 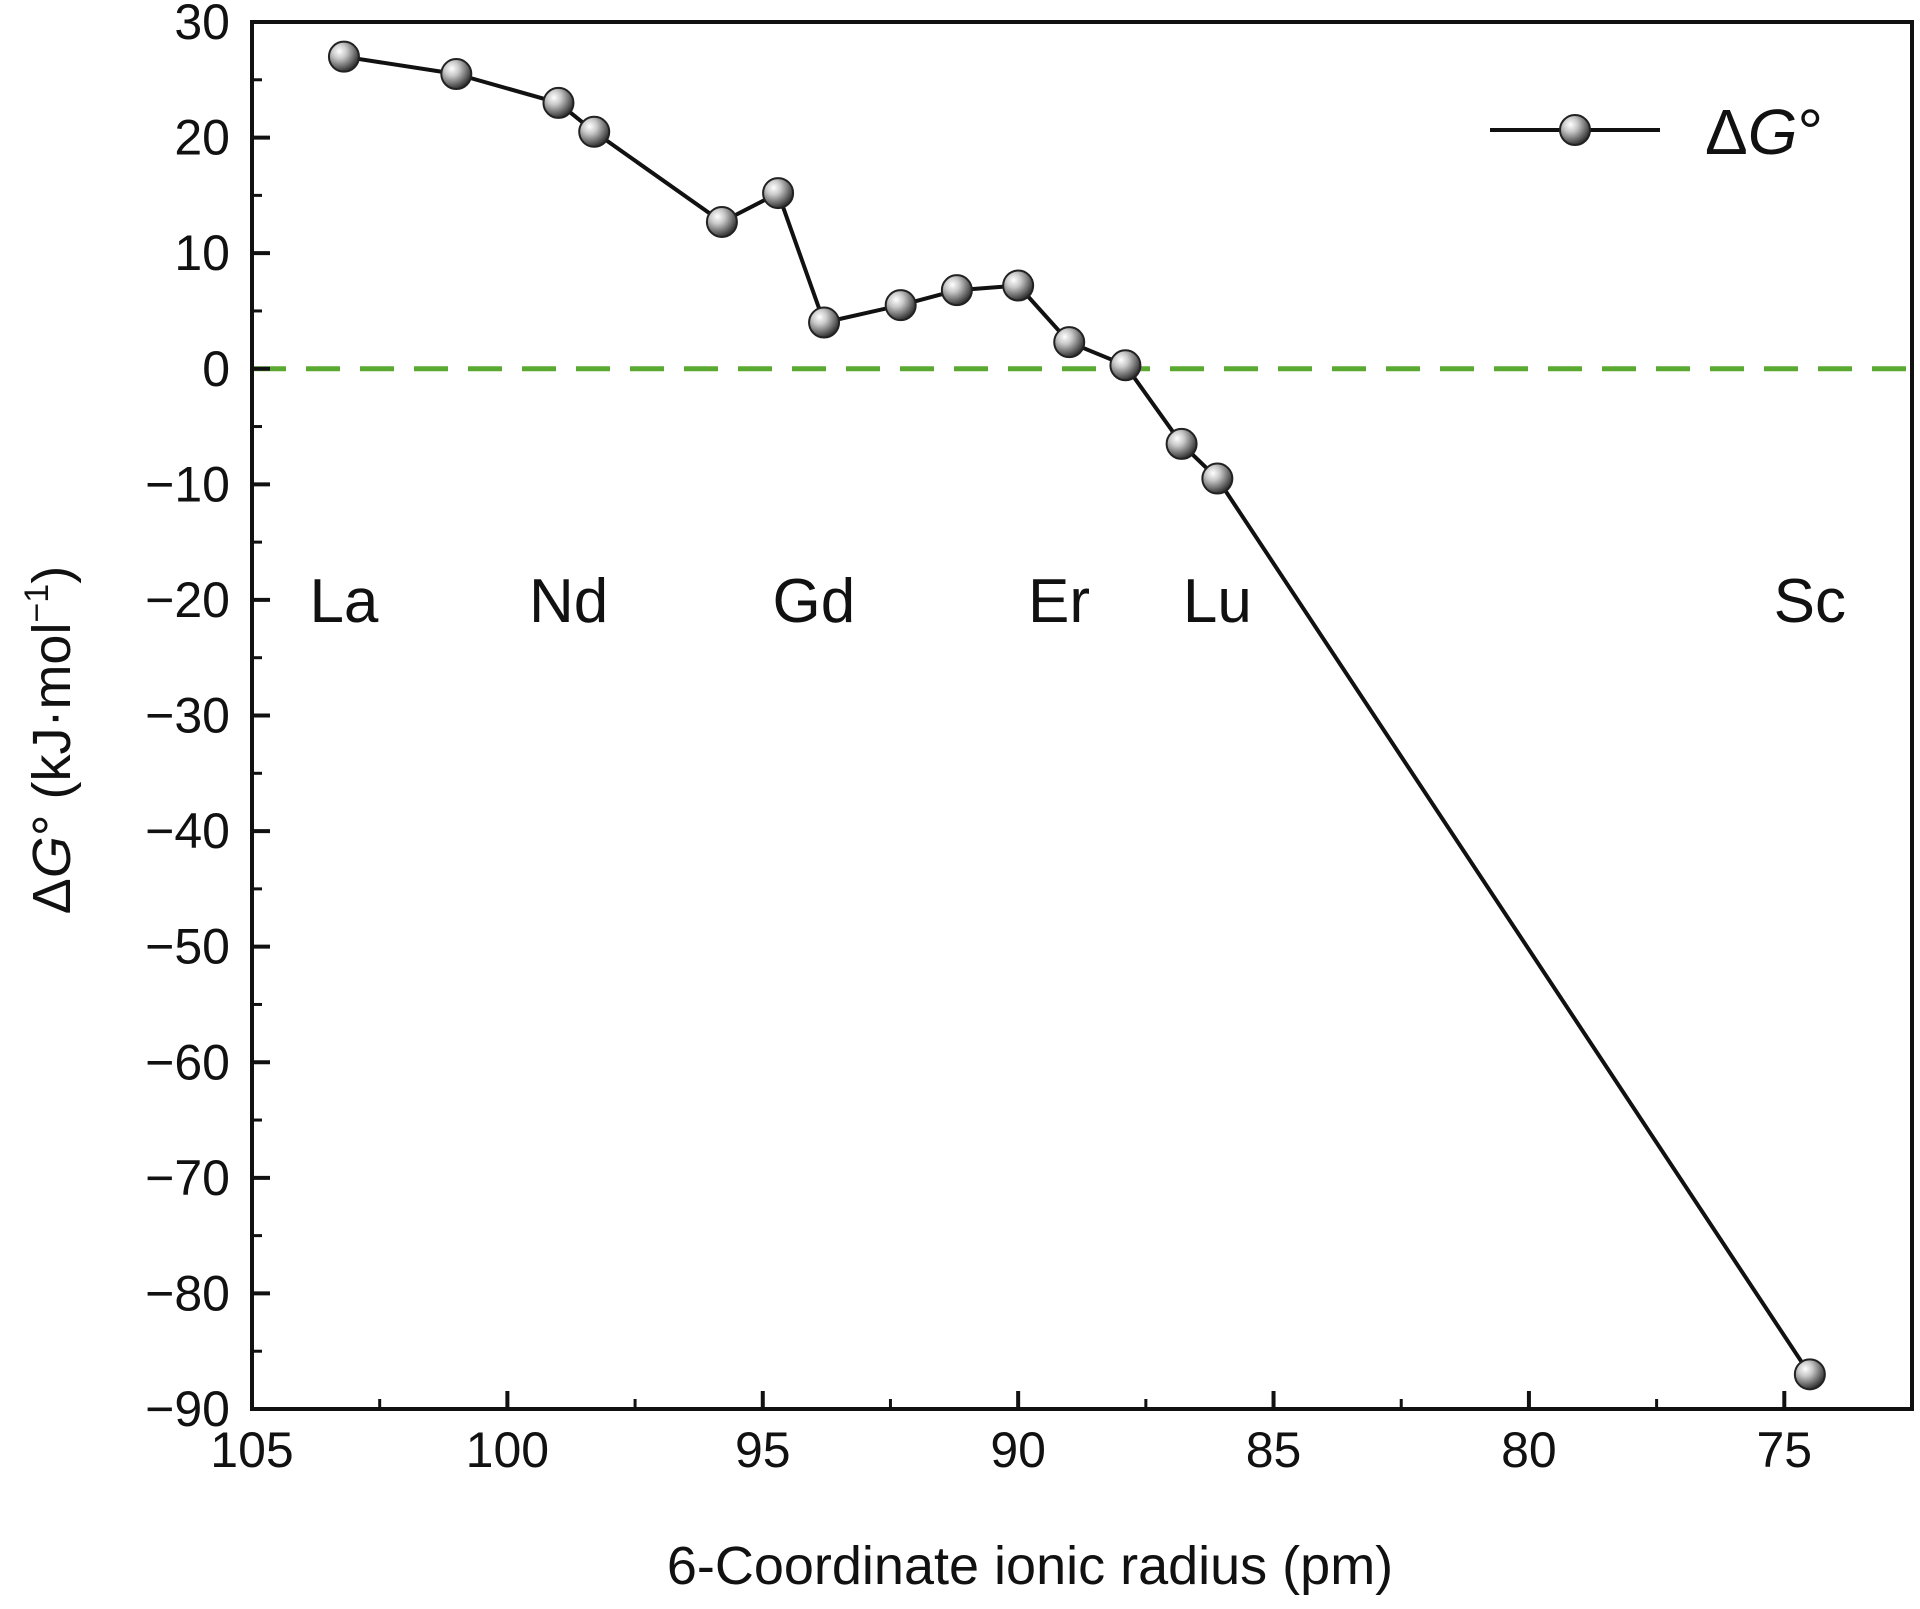 I want to click on y-tick-label: 20, so click(x=202, y=138).